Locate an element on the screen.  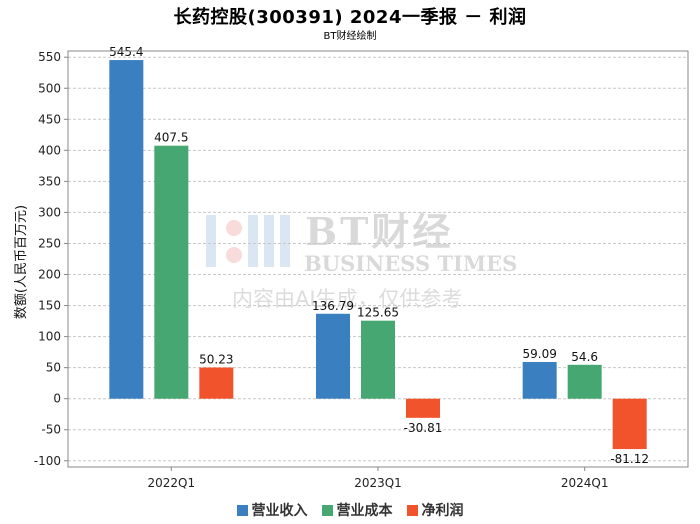
data-label: 407.5 is located at coordinates (171, 138).